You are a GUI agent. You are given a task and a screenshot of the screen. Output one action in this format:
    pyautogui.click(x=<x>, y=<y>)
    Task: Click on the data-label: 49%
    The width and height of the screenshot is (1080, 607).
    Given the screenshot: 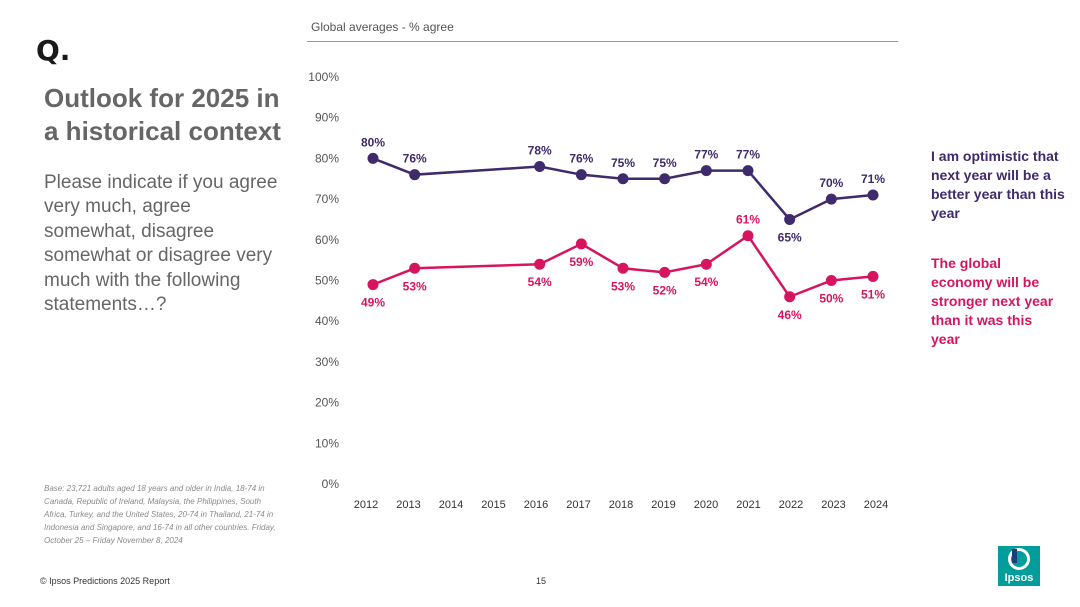 What is the action you would take?
    pyautogui.click(x=373, y=303)
    